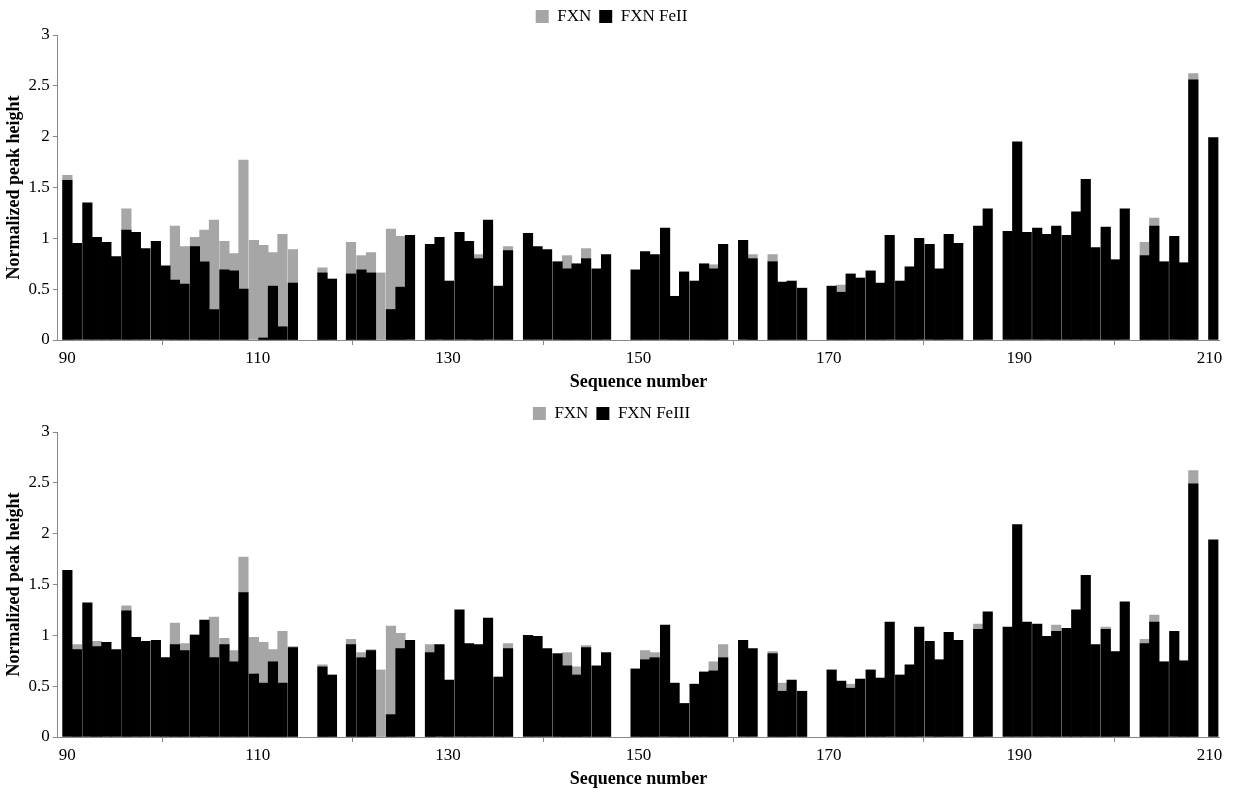 The width and height of the screenshot is (1239, 794). Describe the element at coordinates (654, 412) in the screenshot. I see `legend-label: FXN FeIII` at that location.